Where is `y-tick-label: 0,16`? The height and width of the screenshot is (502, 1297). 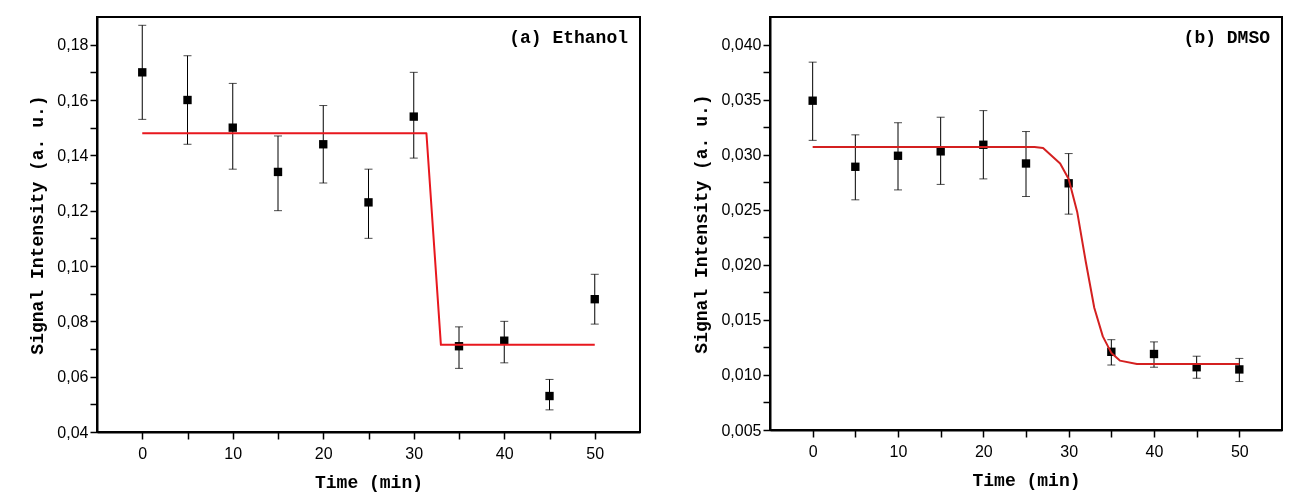 y-tick-label: 0,16 is located at coordinates (73, 100).